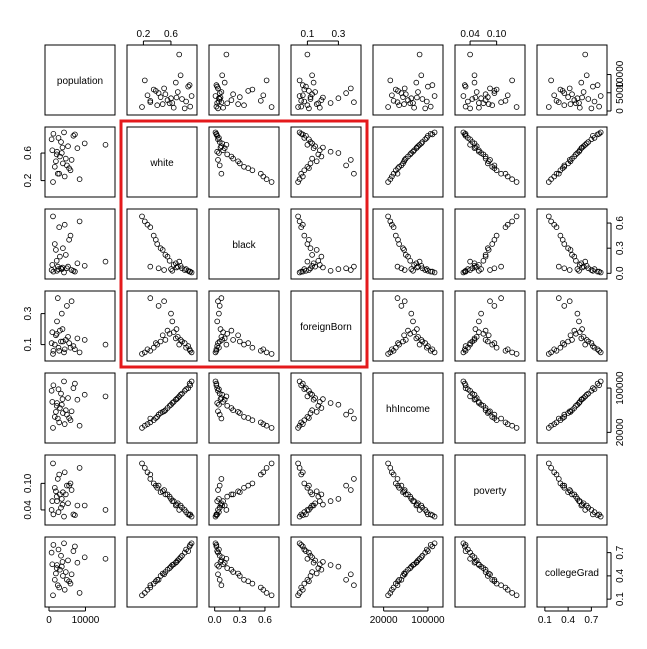  What do you see at coordinates (326, 80) in the screenshot?
I see `panel-population-foreignBorn` at bounding box center [326, 80].